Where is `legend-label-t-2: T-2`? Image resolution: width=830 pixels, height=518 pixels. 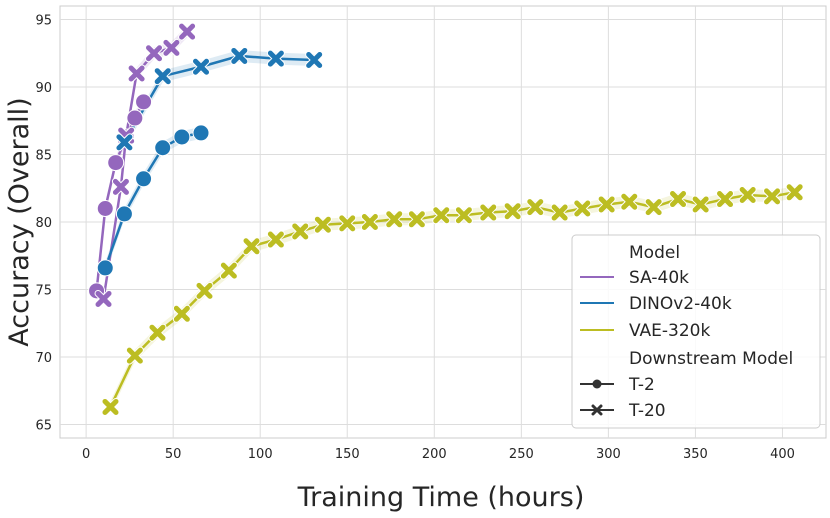 legend-label-t-2: T-2 is located at coordinates (641, 385).